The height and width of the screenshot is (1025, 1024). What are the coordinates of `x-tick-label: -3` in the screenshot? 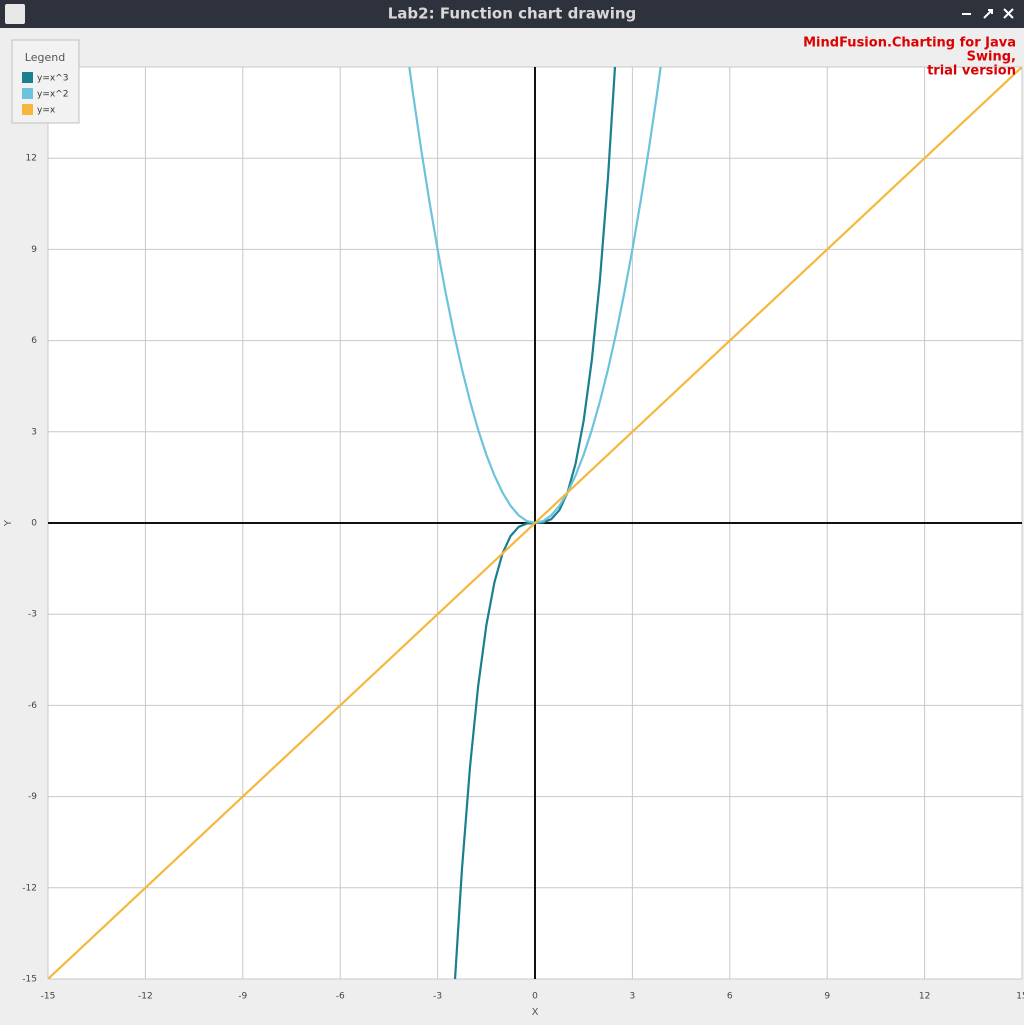 It's located at (437, 997).